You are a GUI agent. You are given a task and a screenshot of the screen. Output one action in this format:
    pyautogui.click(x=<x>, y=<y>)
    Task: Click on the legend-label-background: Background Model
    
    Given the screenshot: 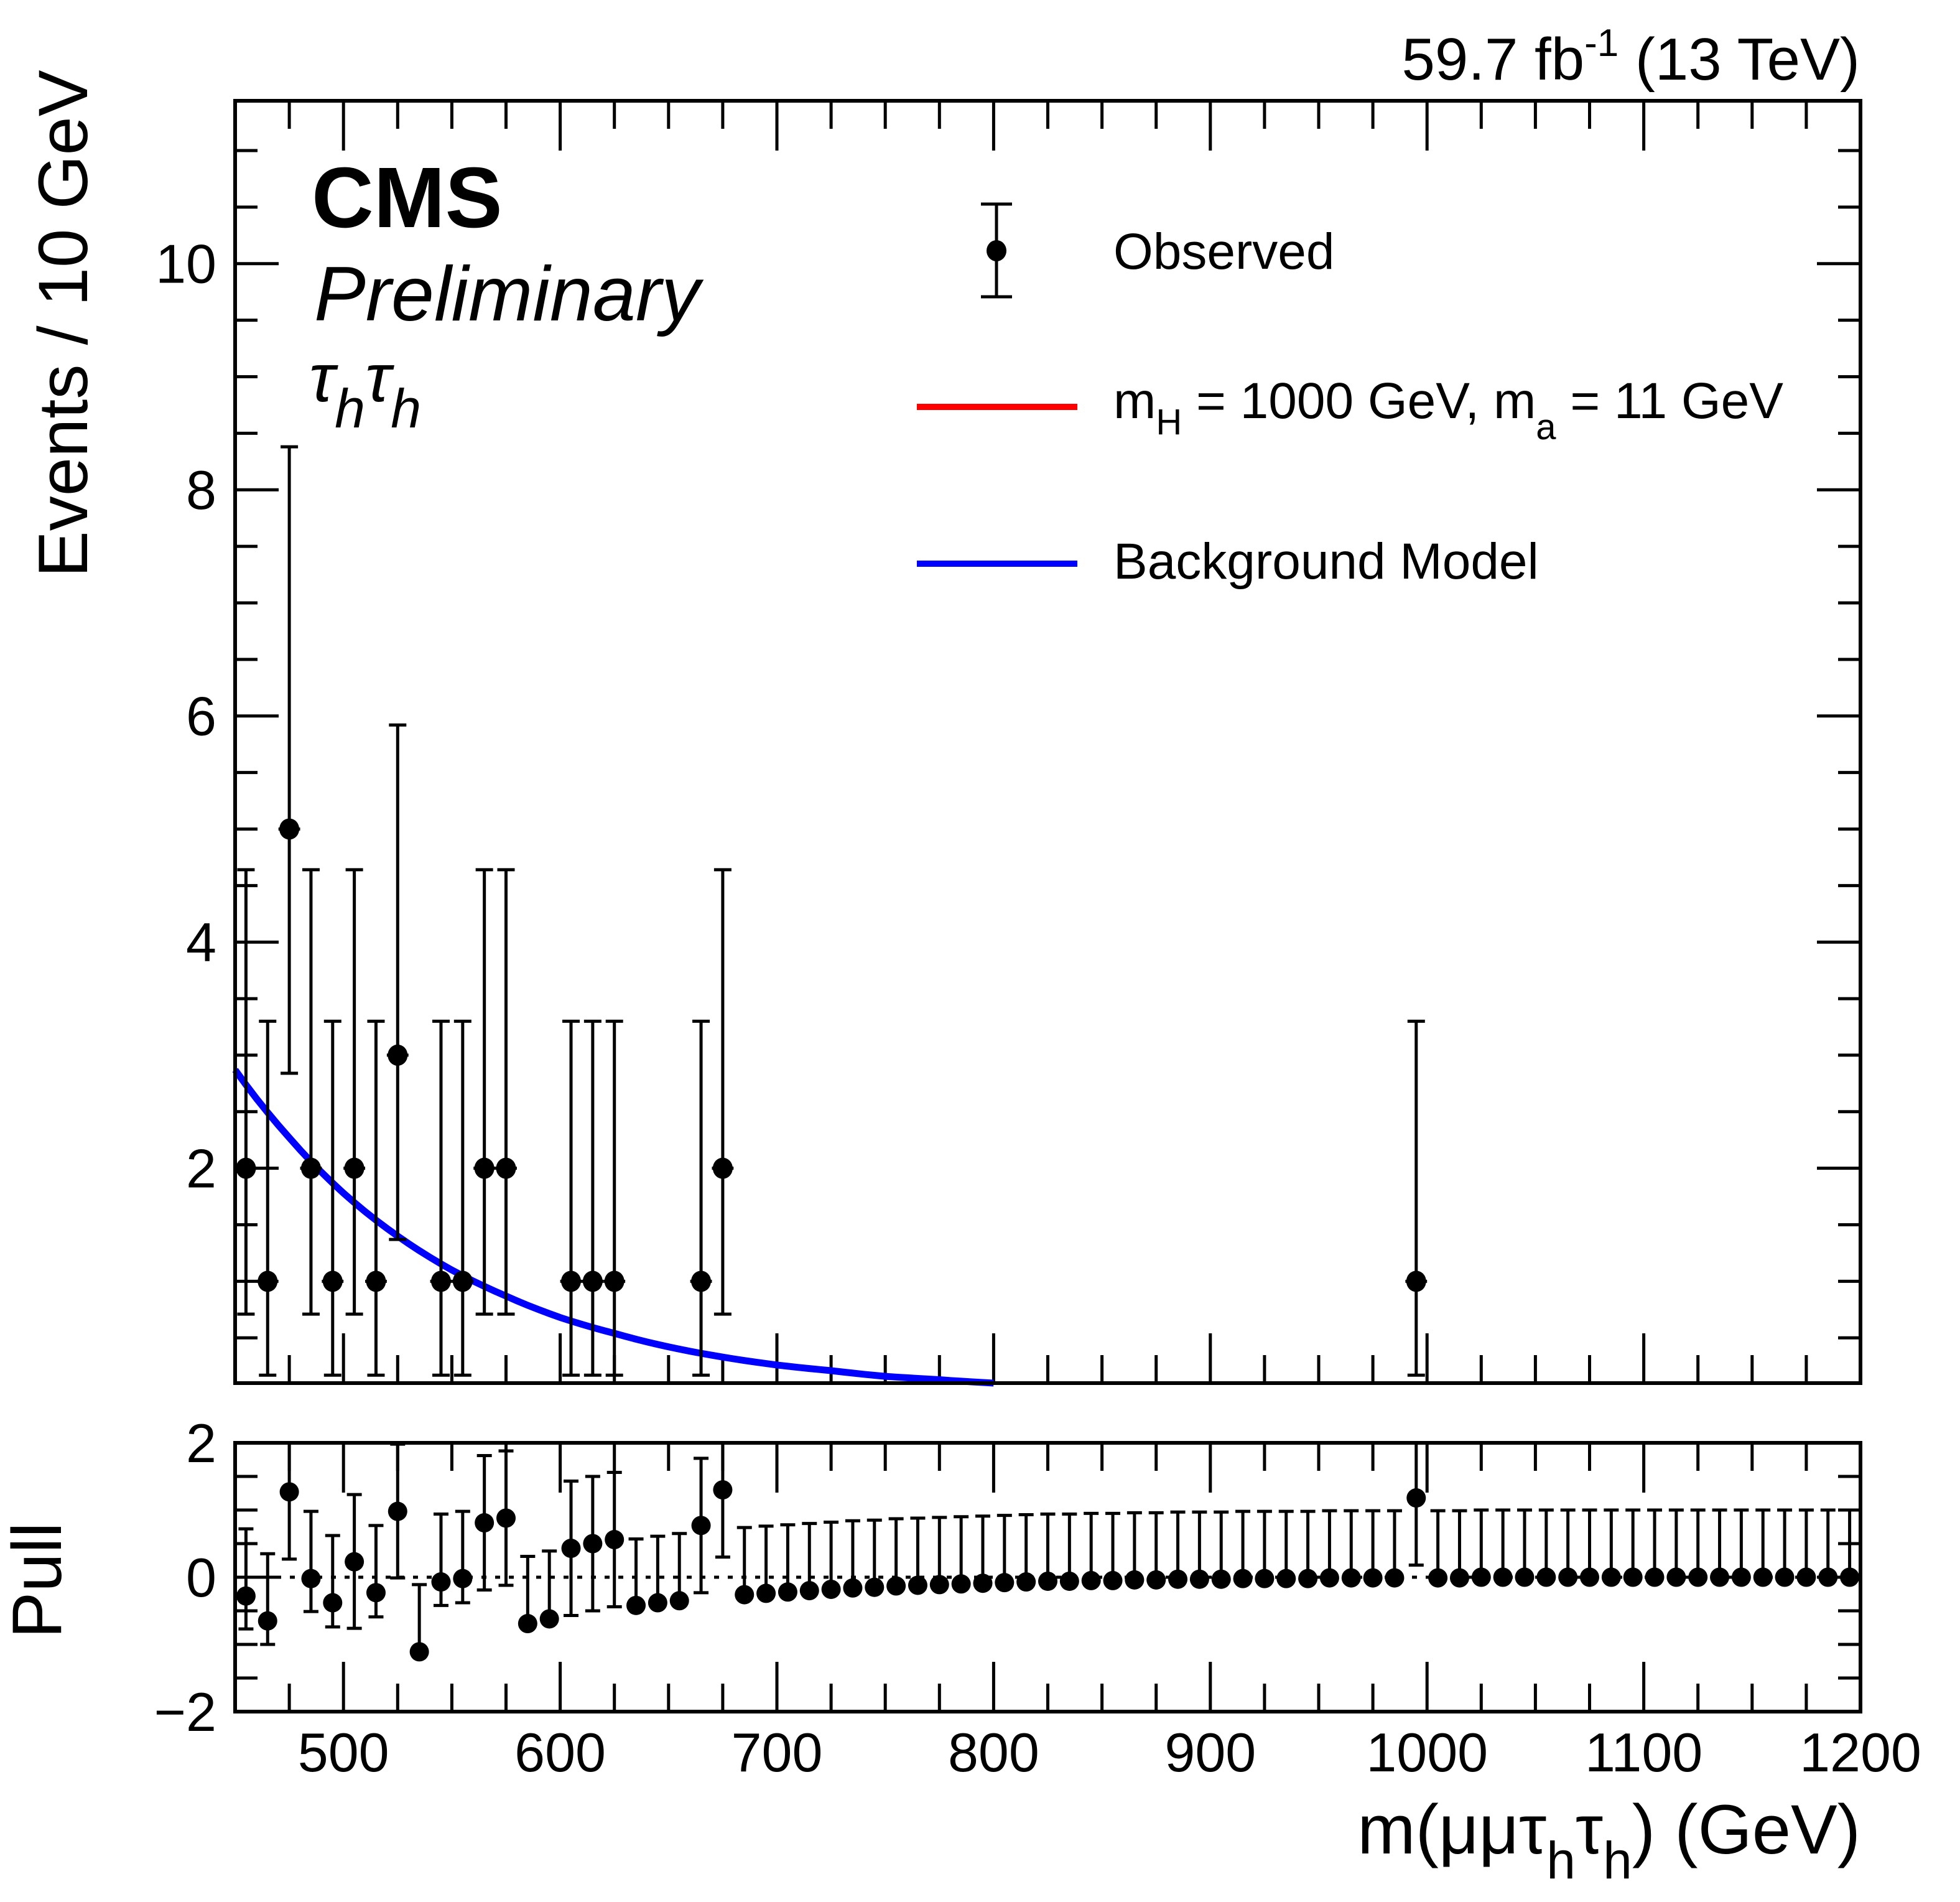 What is the action you would take?
    pyautogui.click(x=1326, y=561)
    